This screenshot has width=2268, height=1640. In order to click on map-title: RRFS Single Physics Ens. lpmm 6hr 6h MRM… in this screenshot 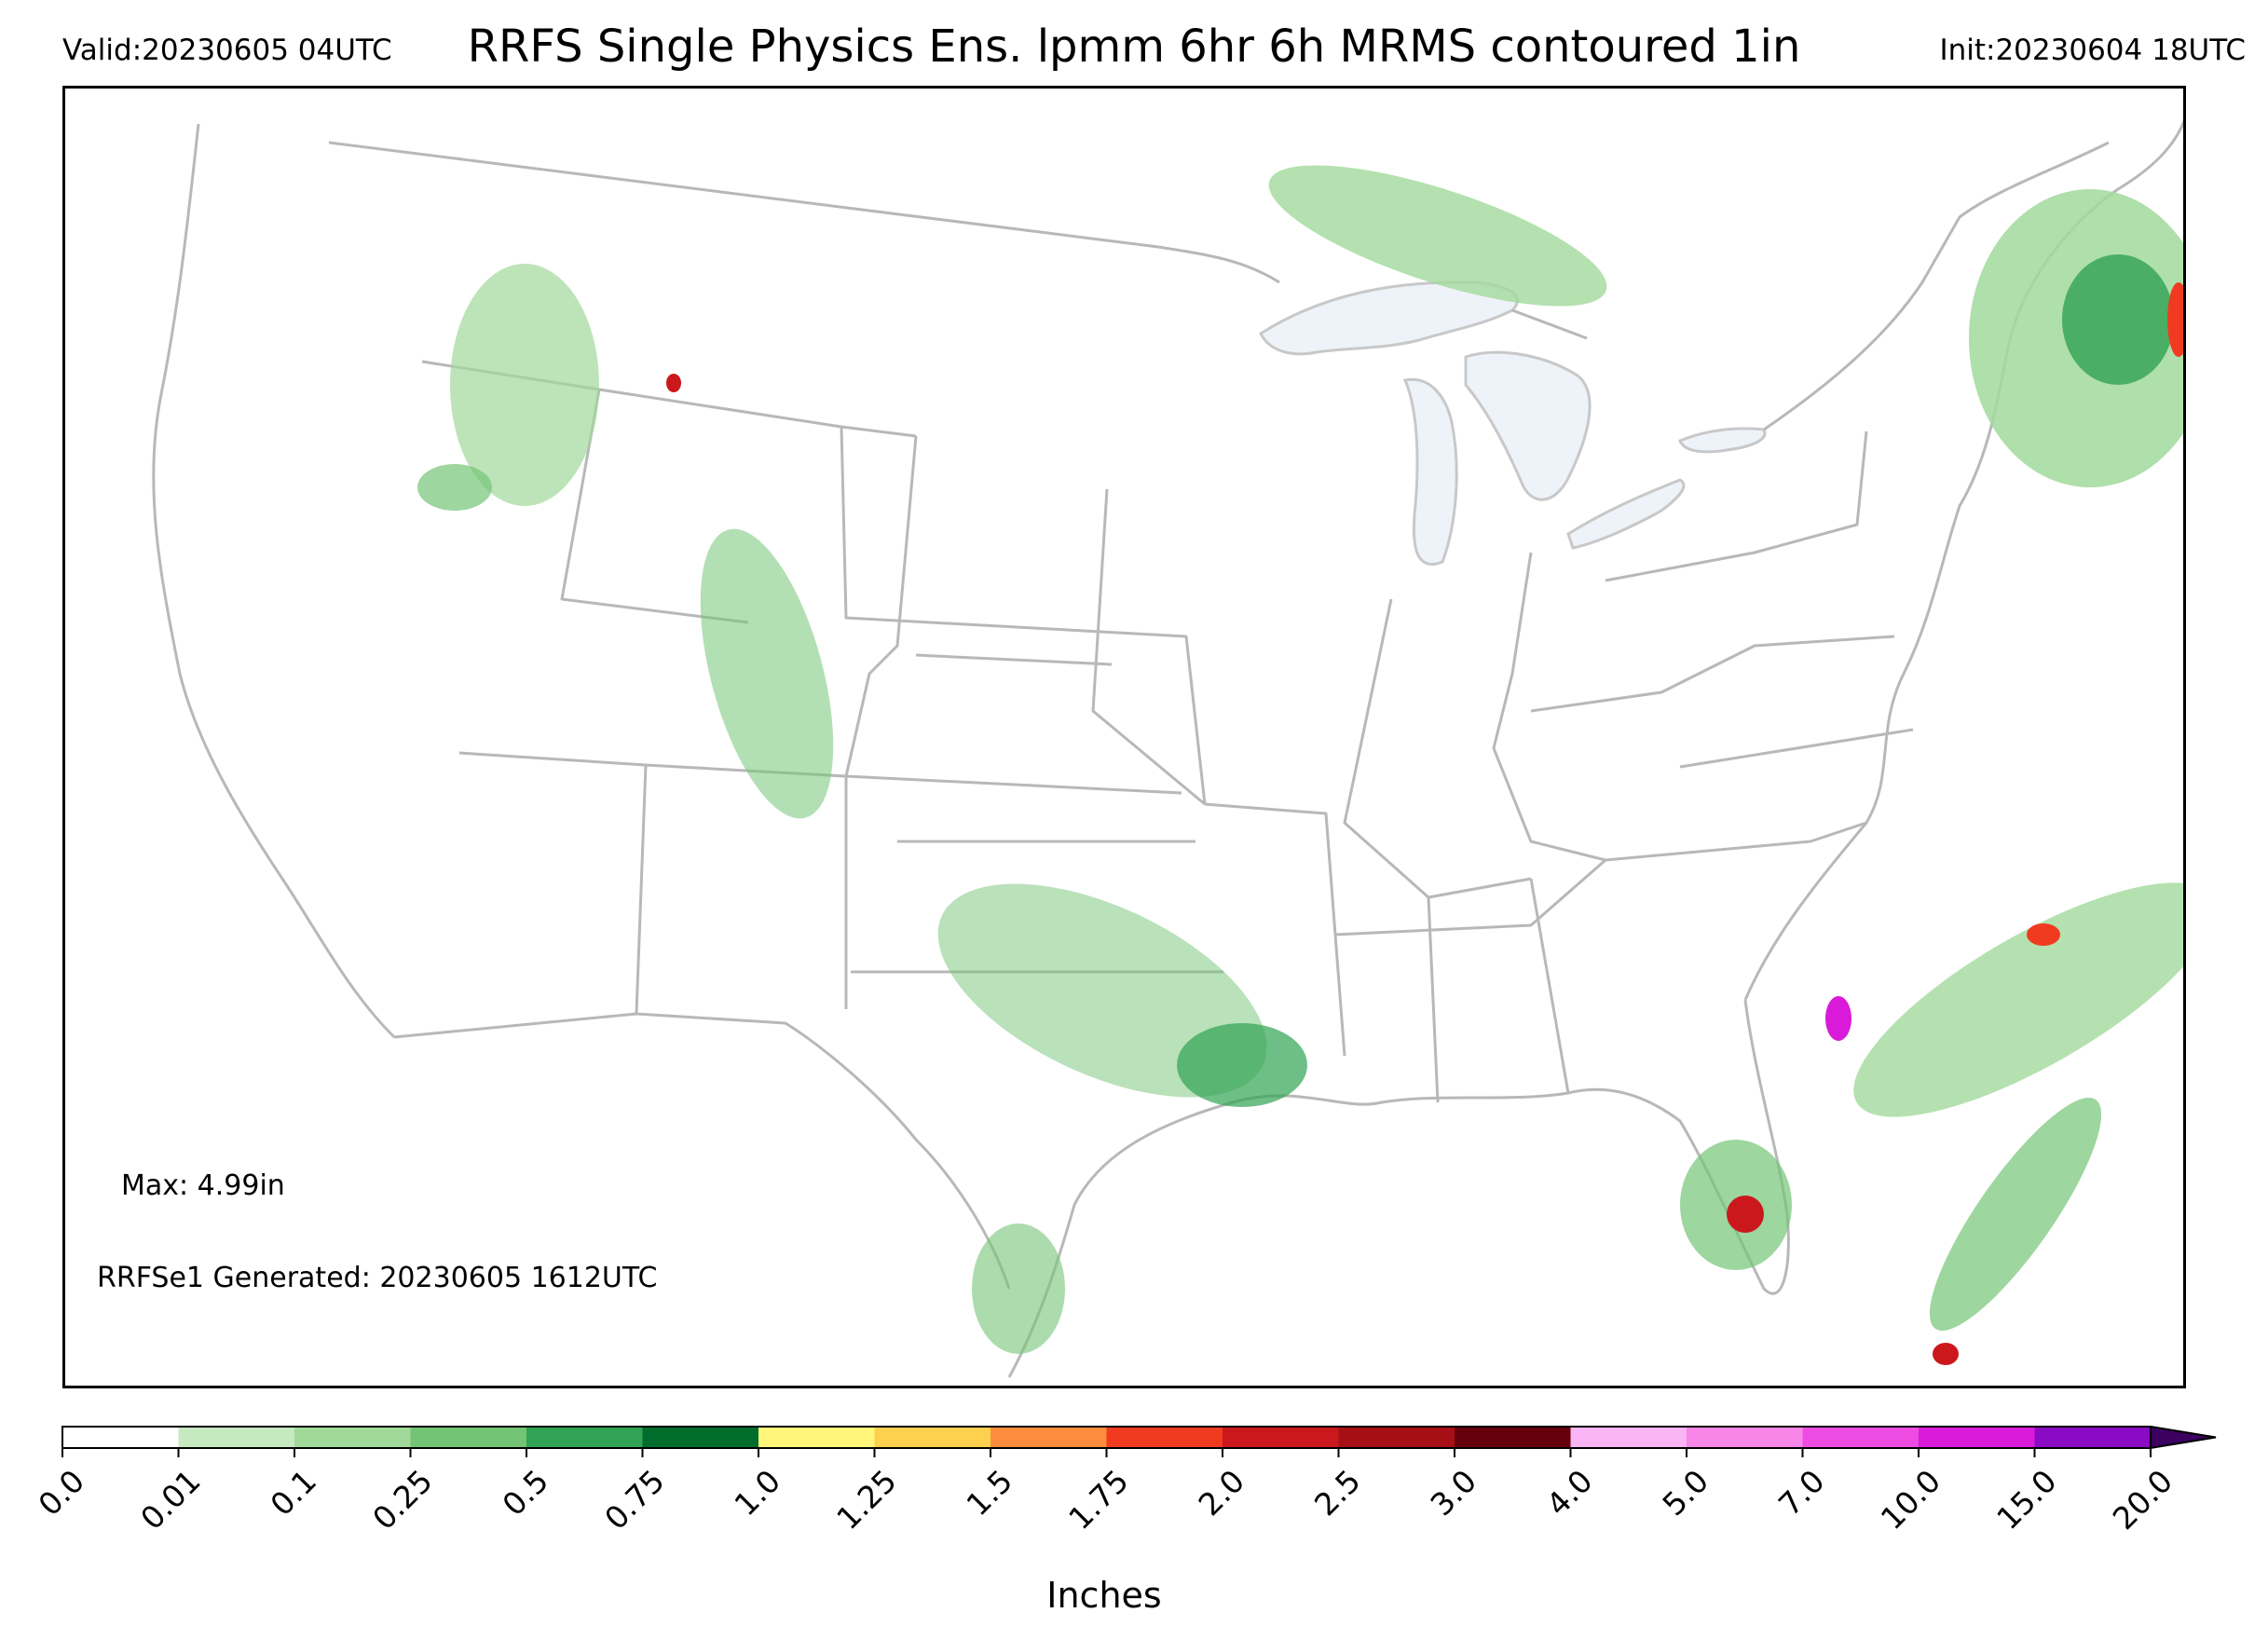, I will do `click(1134, 46)`.